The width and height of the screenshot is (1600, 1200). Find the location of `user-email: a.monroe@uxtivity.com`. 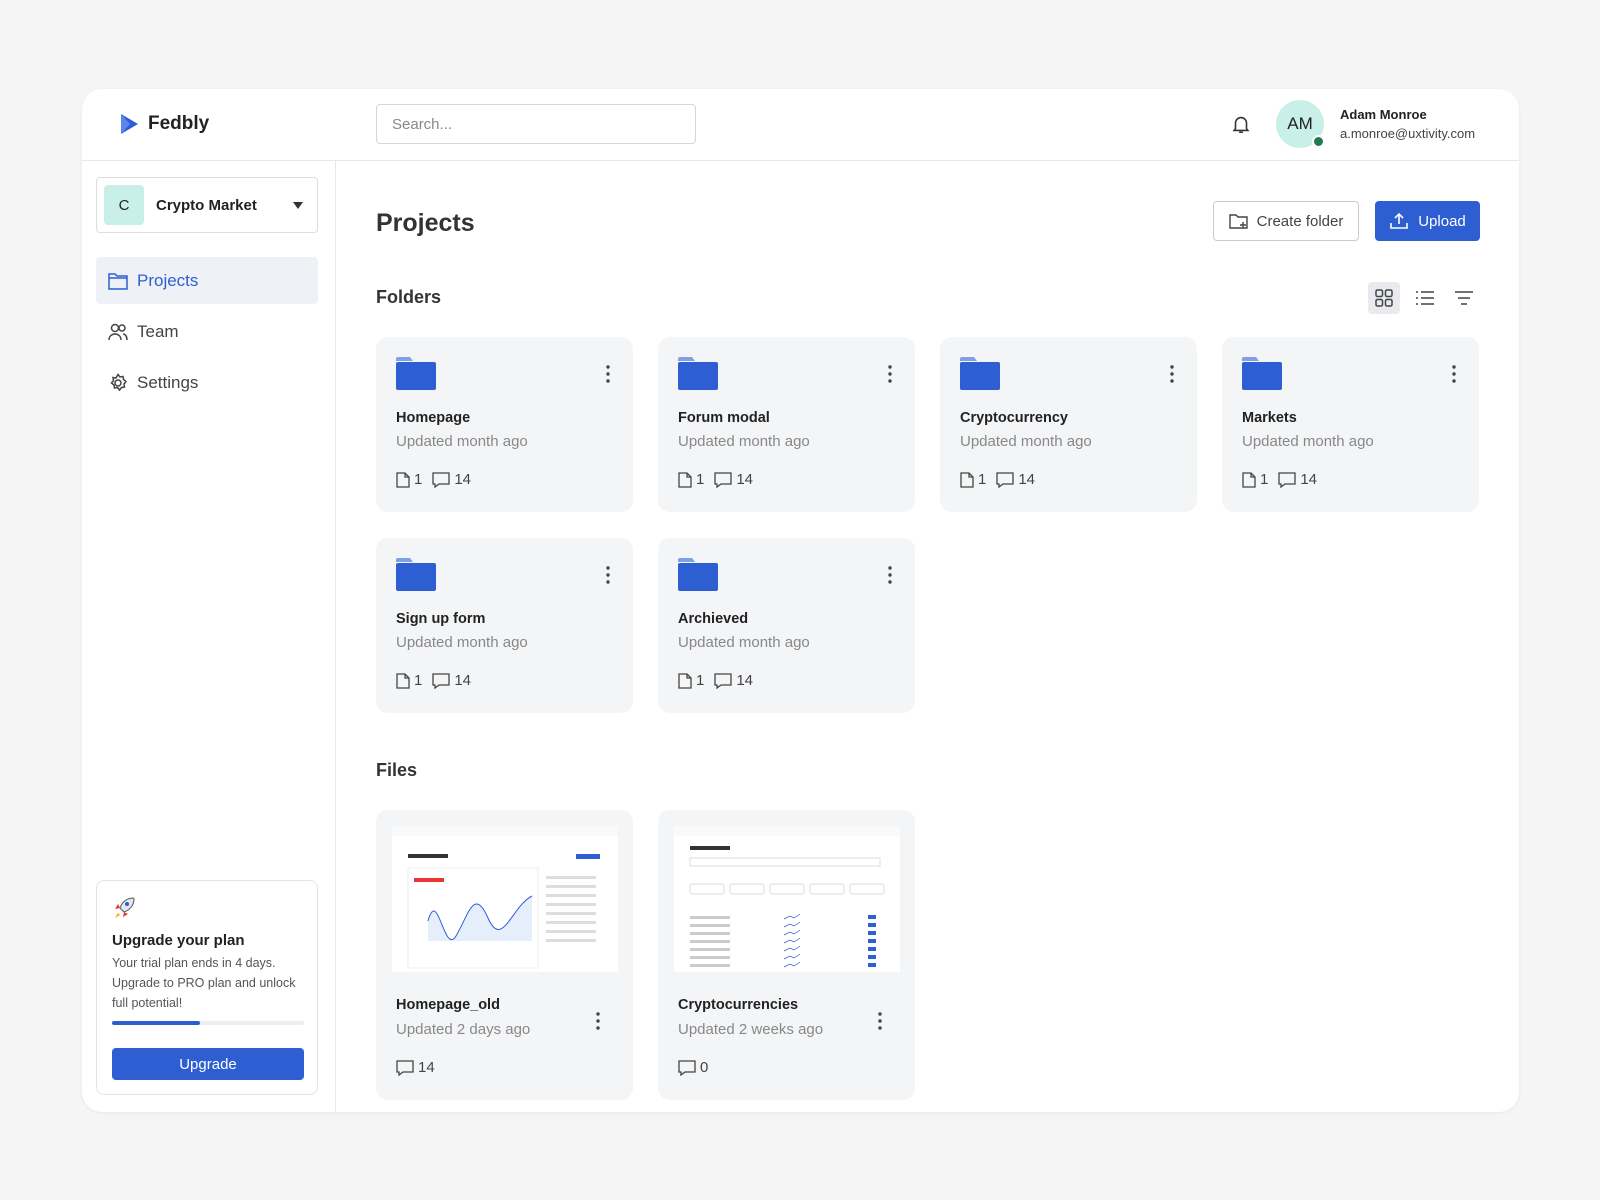

user-email: a.monroe@uxtivity.com is located at coordinates (1408, 133).